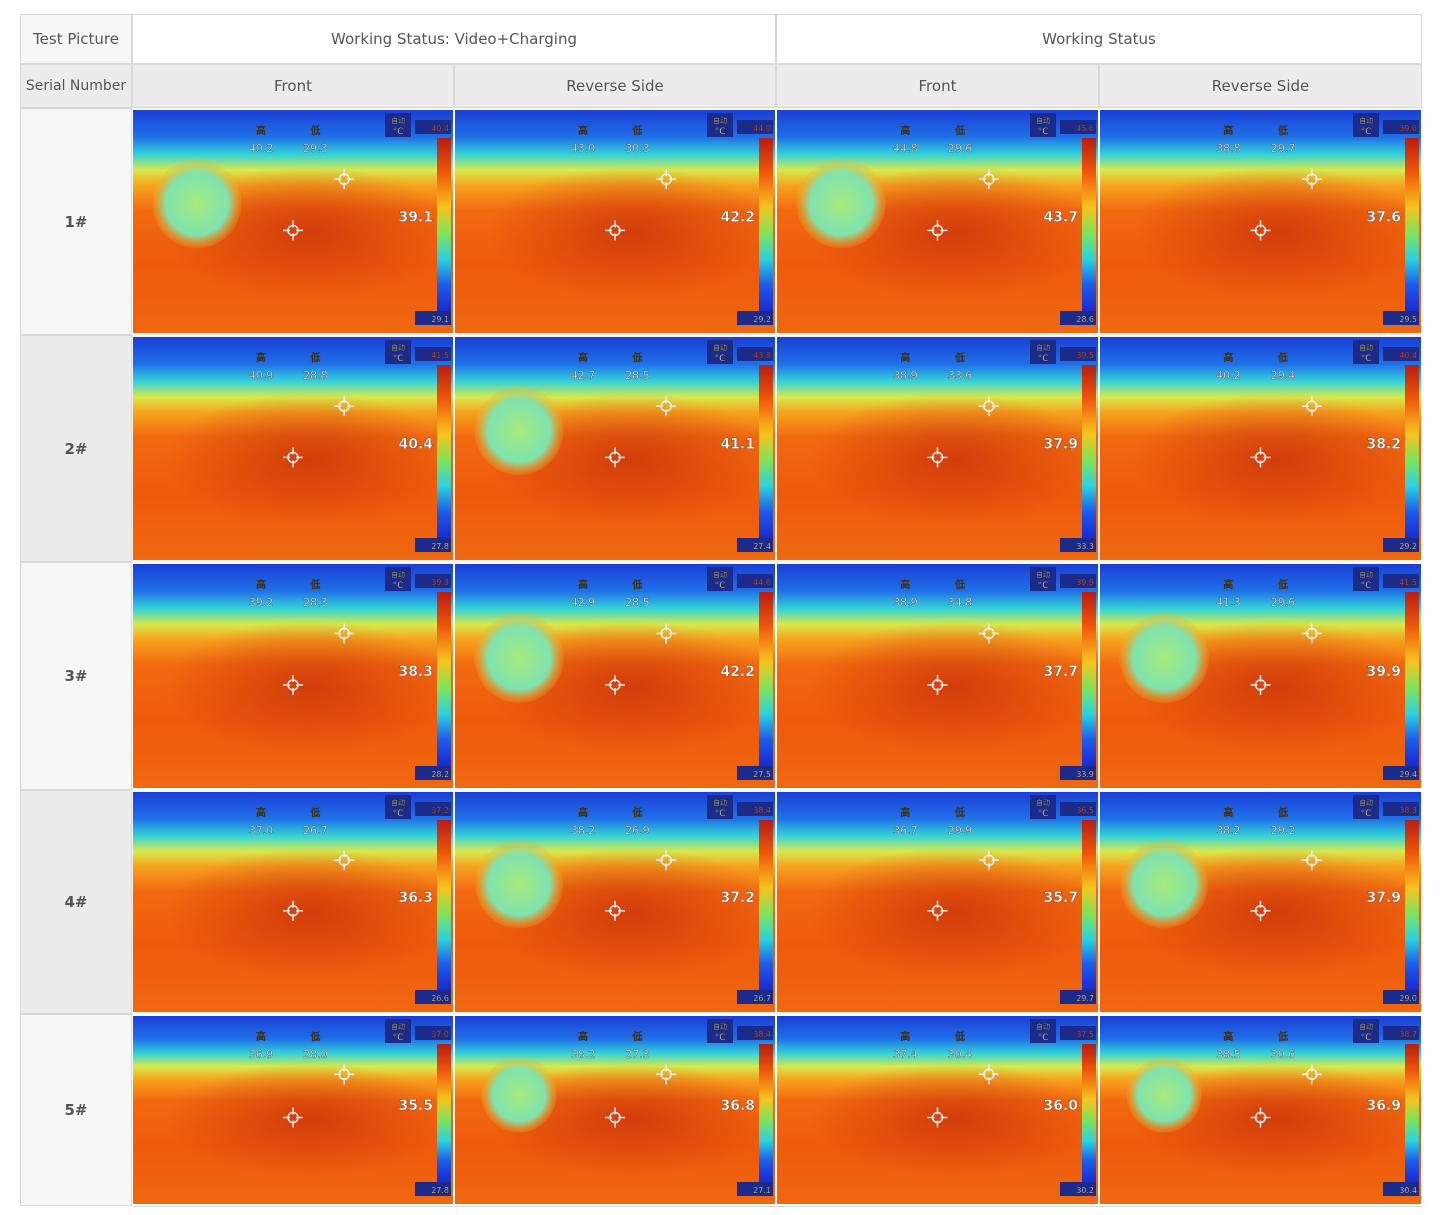  Describe the element at coordinates (415, 898) in the screenshot. I see `center-temperature-value: 36.3` at that location.